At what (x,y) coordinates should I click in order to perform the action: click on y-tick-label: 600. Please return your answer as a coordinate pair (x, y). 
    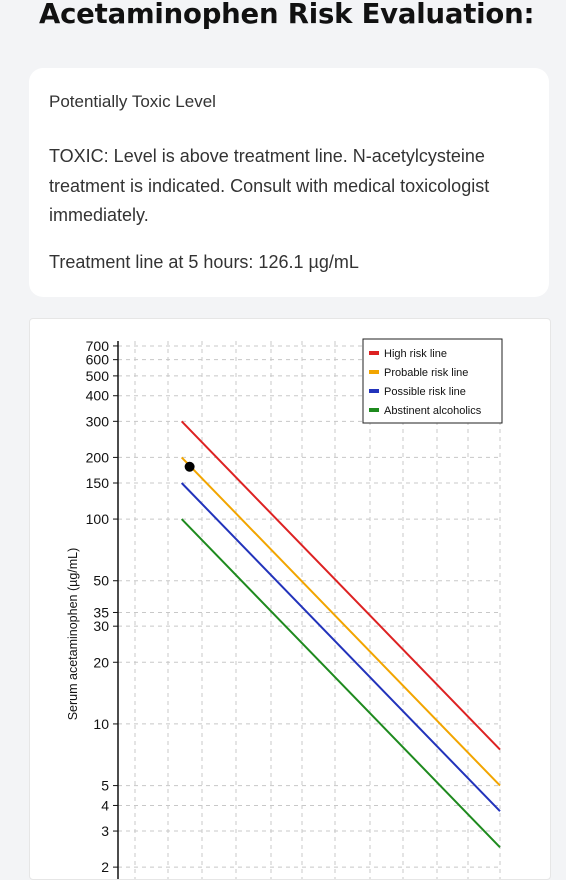
    Looking at the image, I should click on (98, 360).